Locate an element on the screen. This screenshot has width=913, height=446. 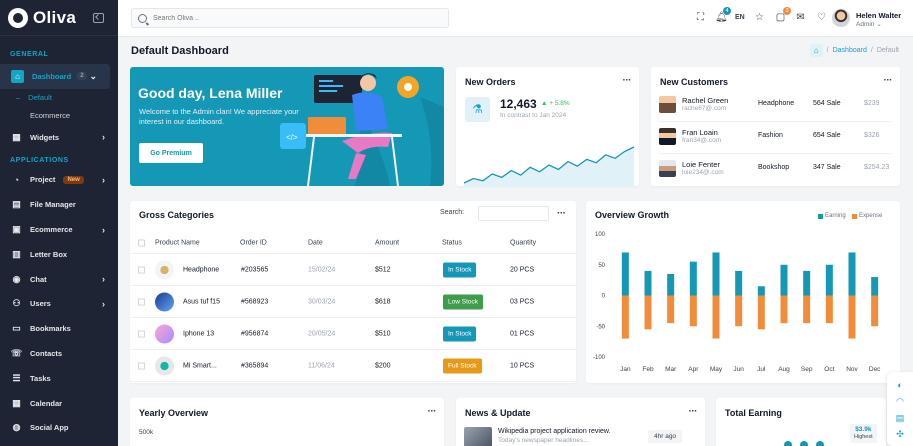
sidebar-item-ecommerce: ▣ Ecommerce › is located at coordinates (59, 229).